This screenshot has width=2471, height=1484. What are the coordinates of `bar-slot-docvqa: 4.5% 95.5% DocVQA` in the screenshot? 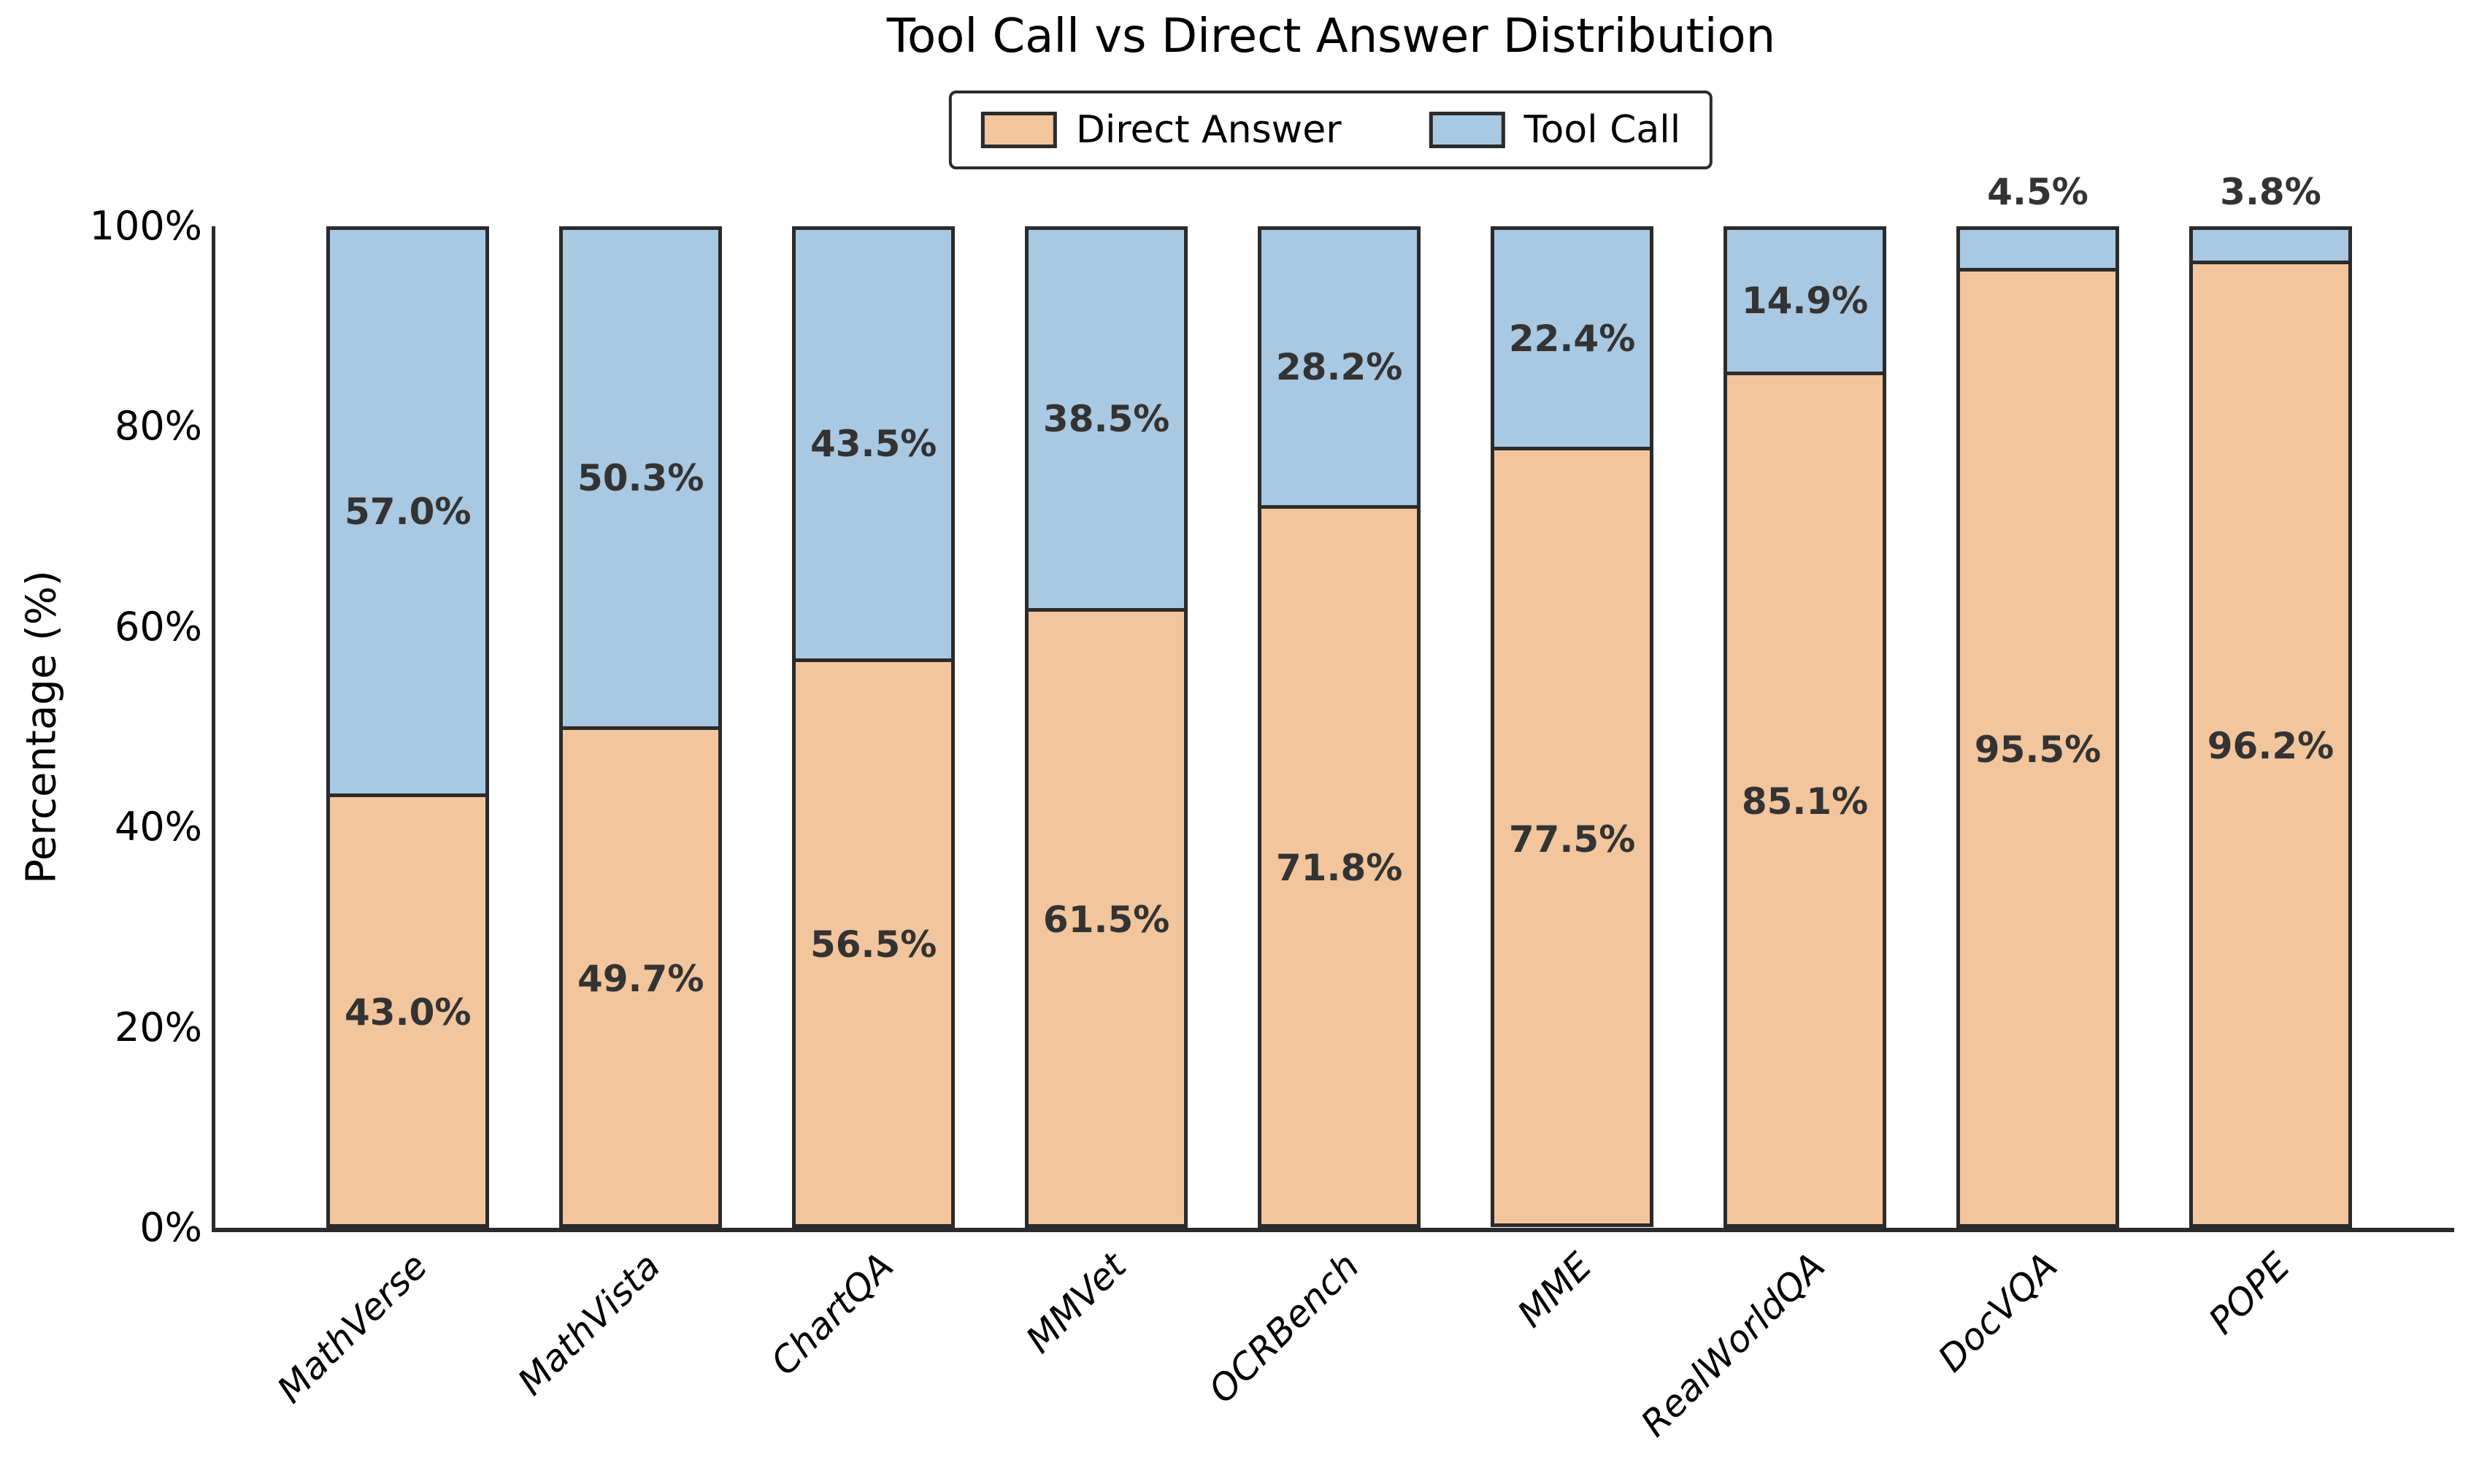 It's located at (2037, 777).